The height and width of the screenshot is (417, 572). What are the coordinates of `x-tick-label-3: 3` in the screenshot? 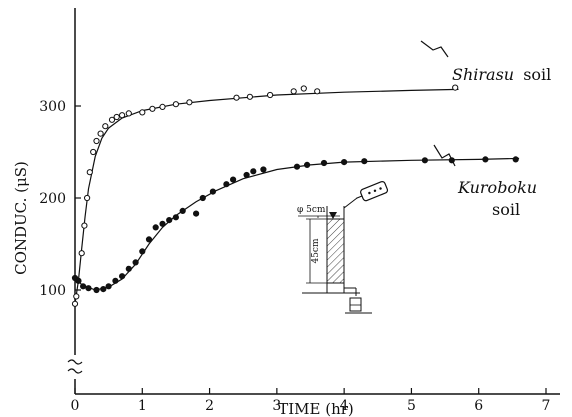 It's located at (276, 406).